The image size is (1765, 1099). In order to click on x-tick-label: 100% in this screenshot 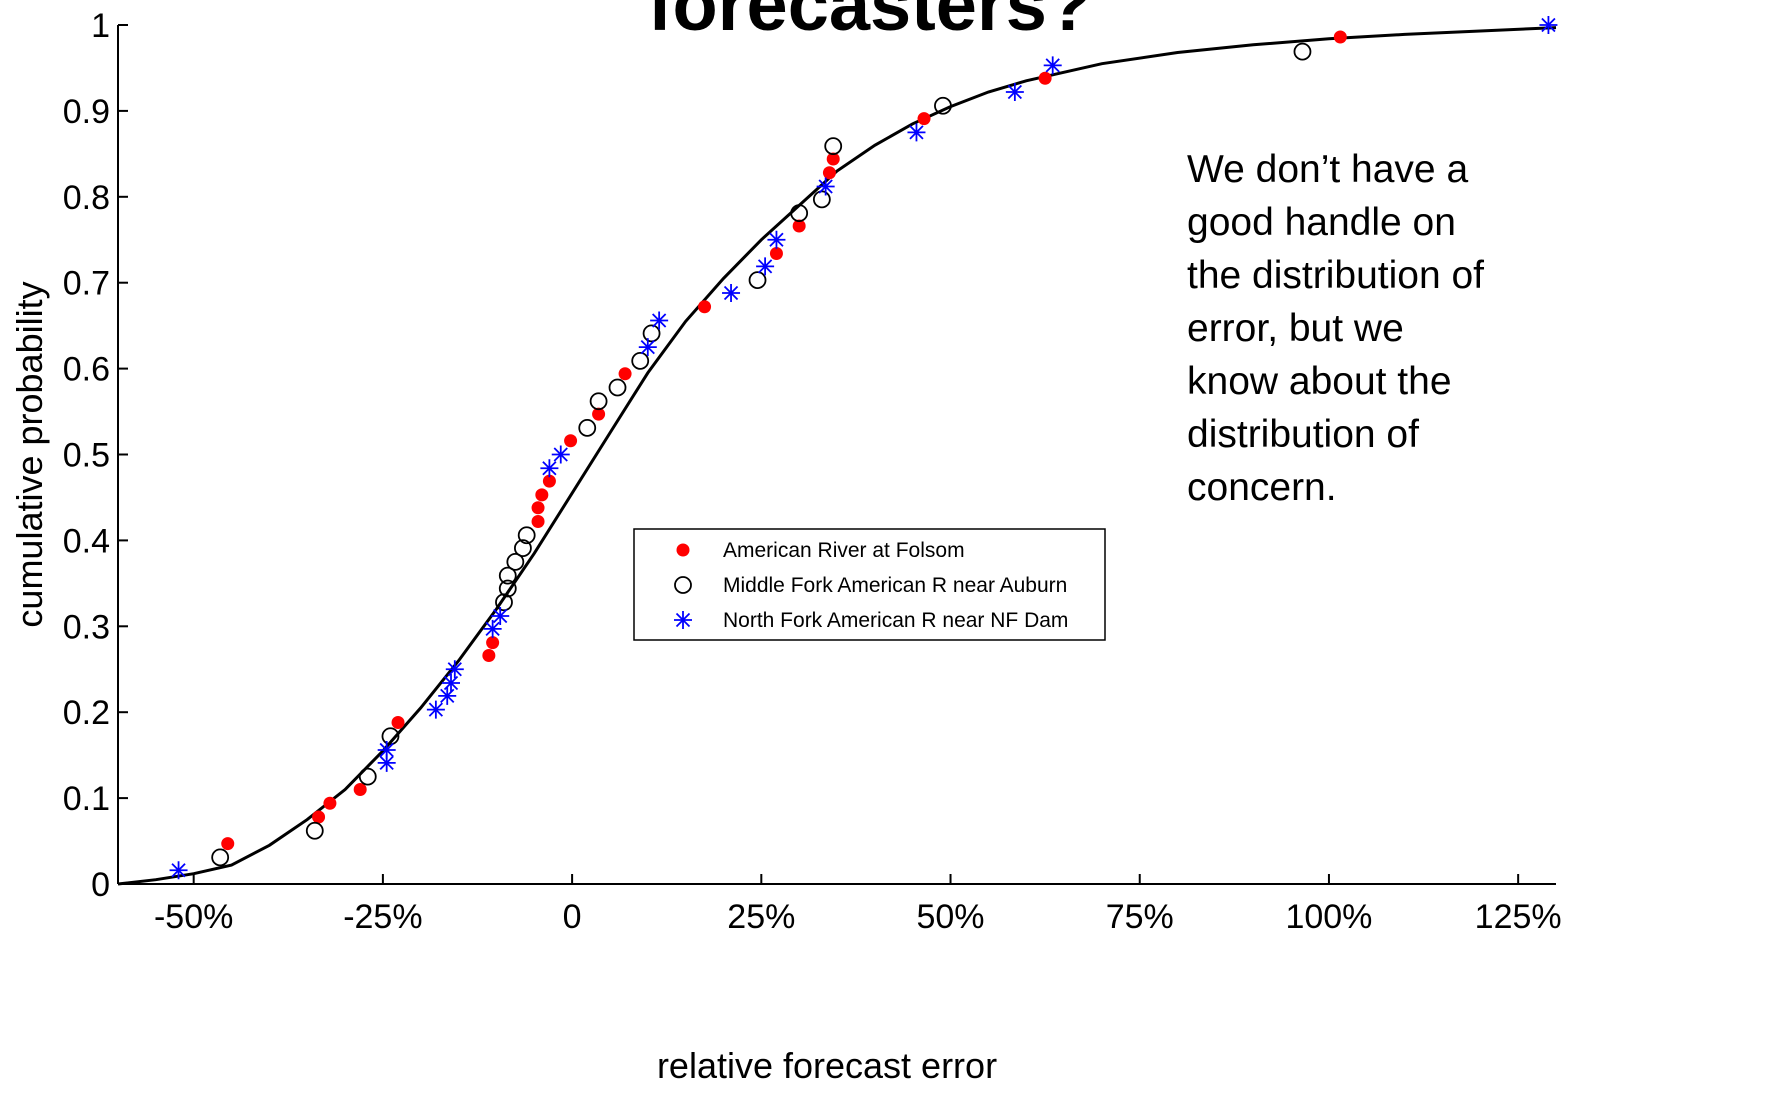, I will do `click(1328, 917)`.